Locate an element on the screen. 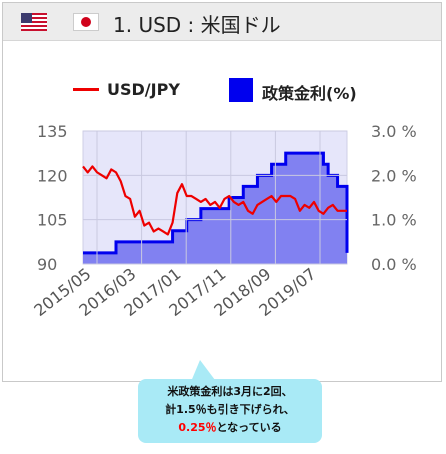 This screenshot has width=446, height=454. panel-header: 1. USD : 米国ドル is located at coordinates (222, 22).